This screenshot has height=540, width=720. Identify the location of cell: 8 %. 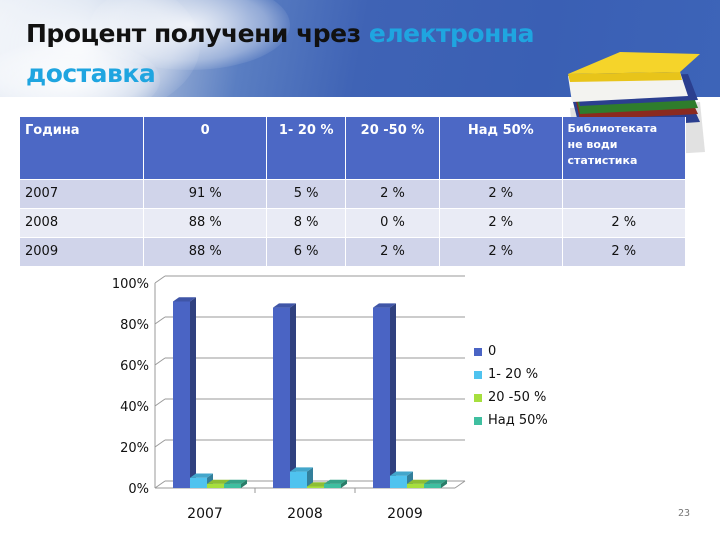
(306, 222).